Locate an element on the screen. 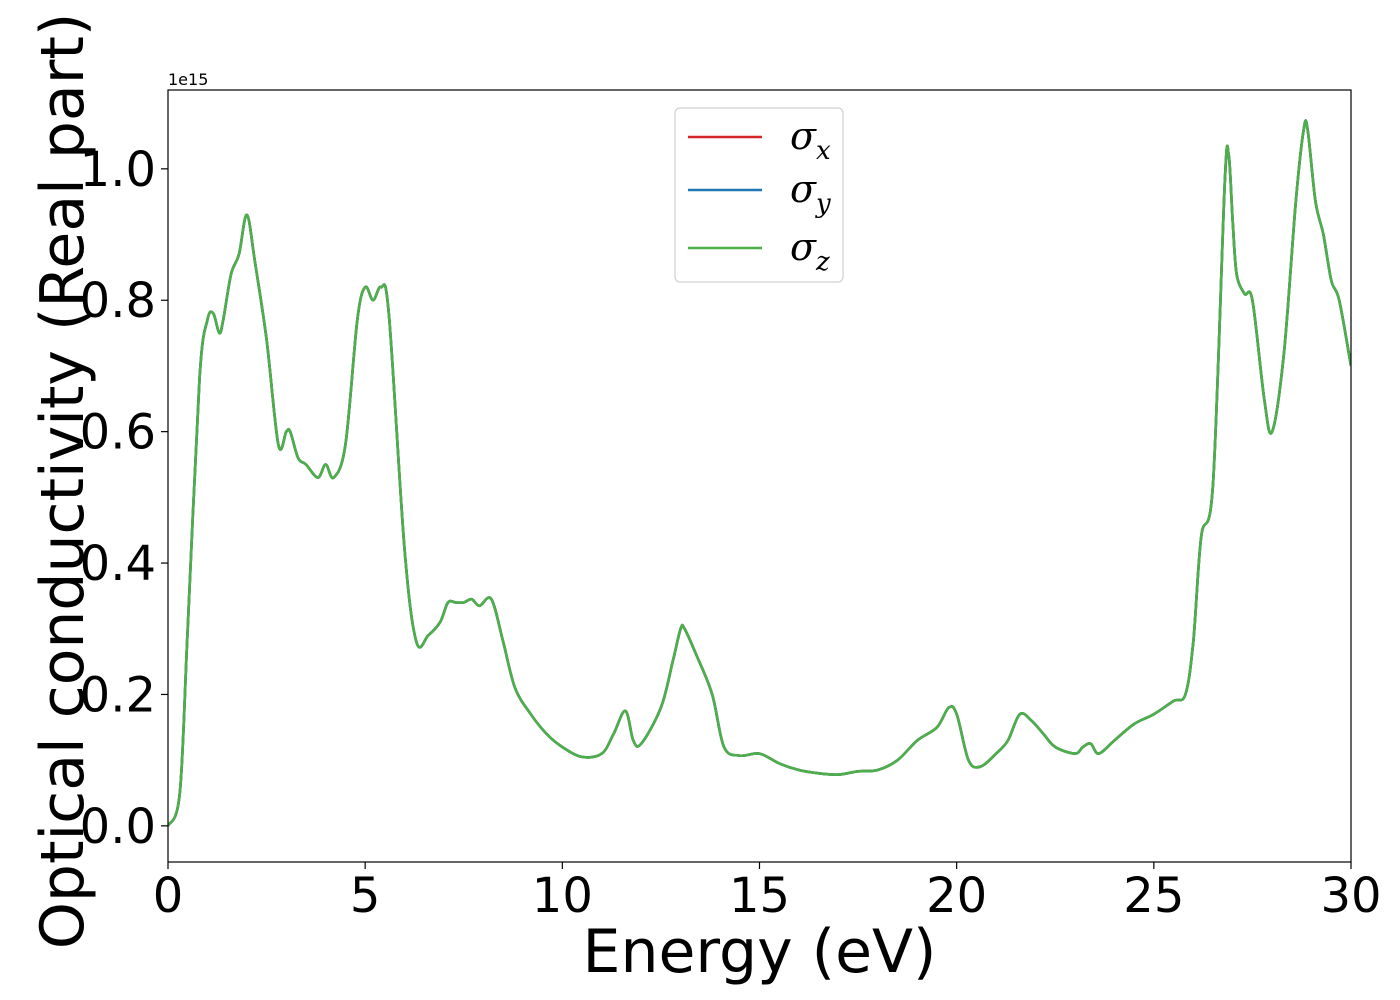 This screenshot has height=1000, width=1400. x-axis: 0 5 10 15 20 25 30 is located at coordinates (767, 893).